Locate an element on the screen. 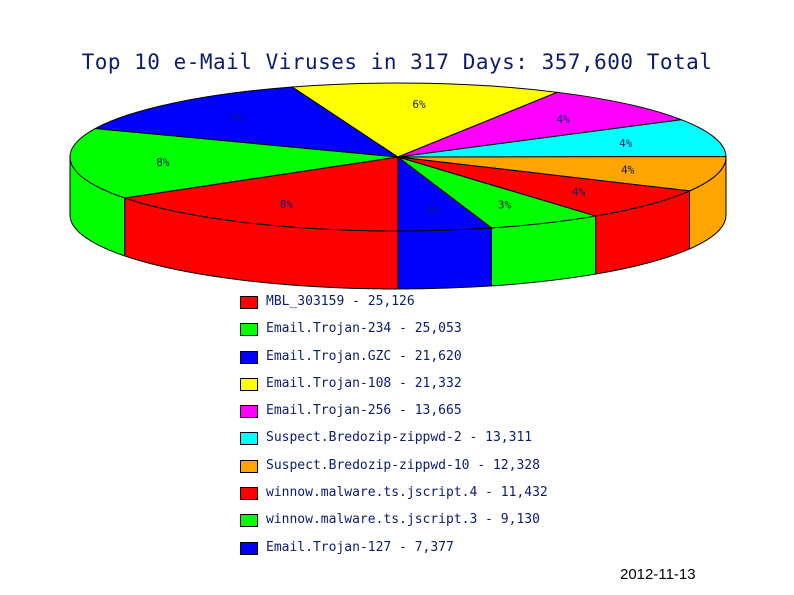 The image size is (794, 595). pie-pct-label-0: 8% is located at coordinates (287, 204).